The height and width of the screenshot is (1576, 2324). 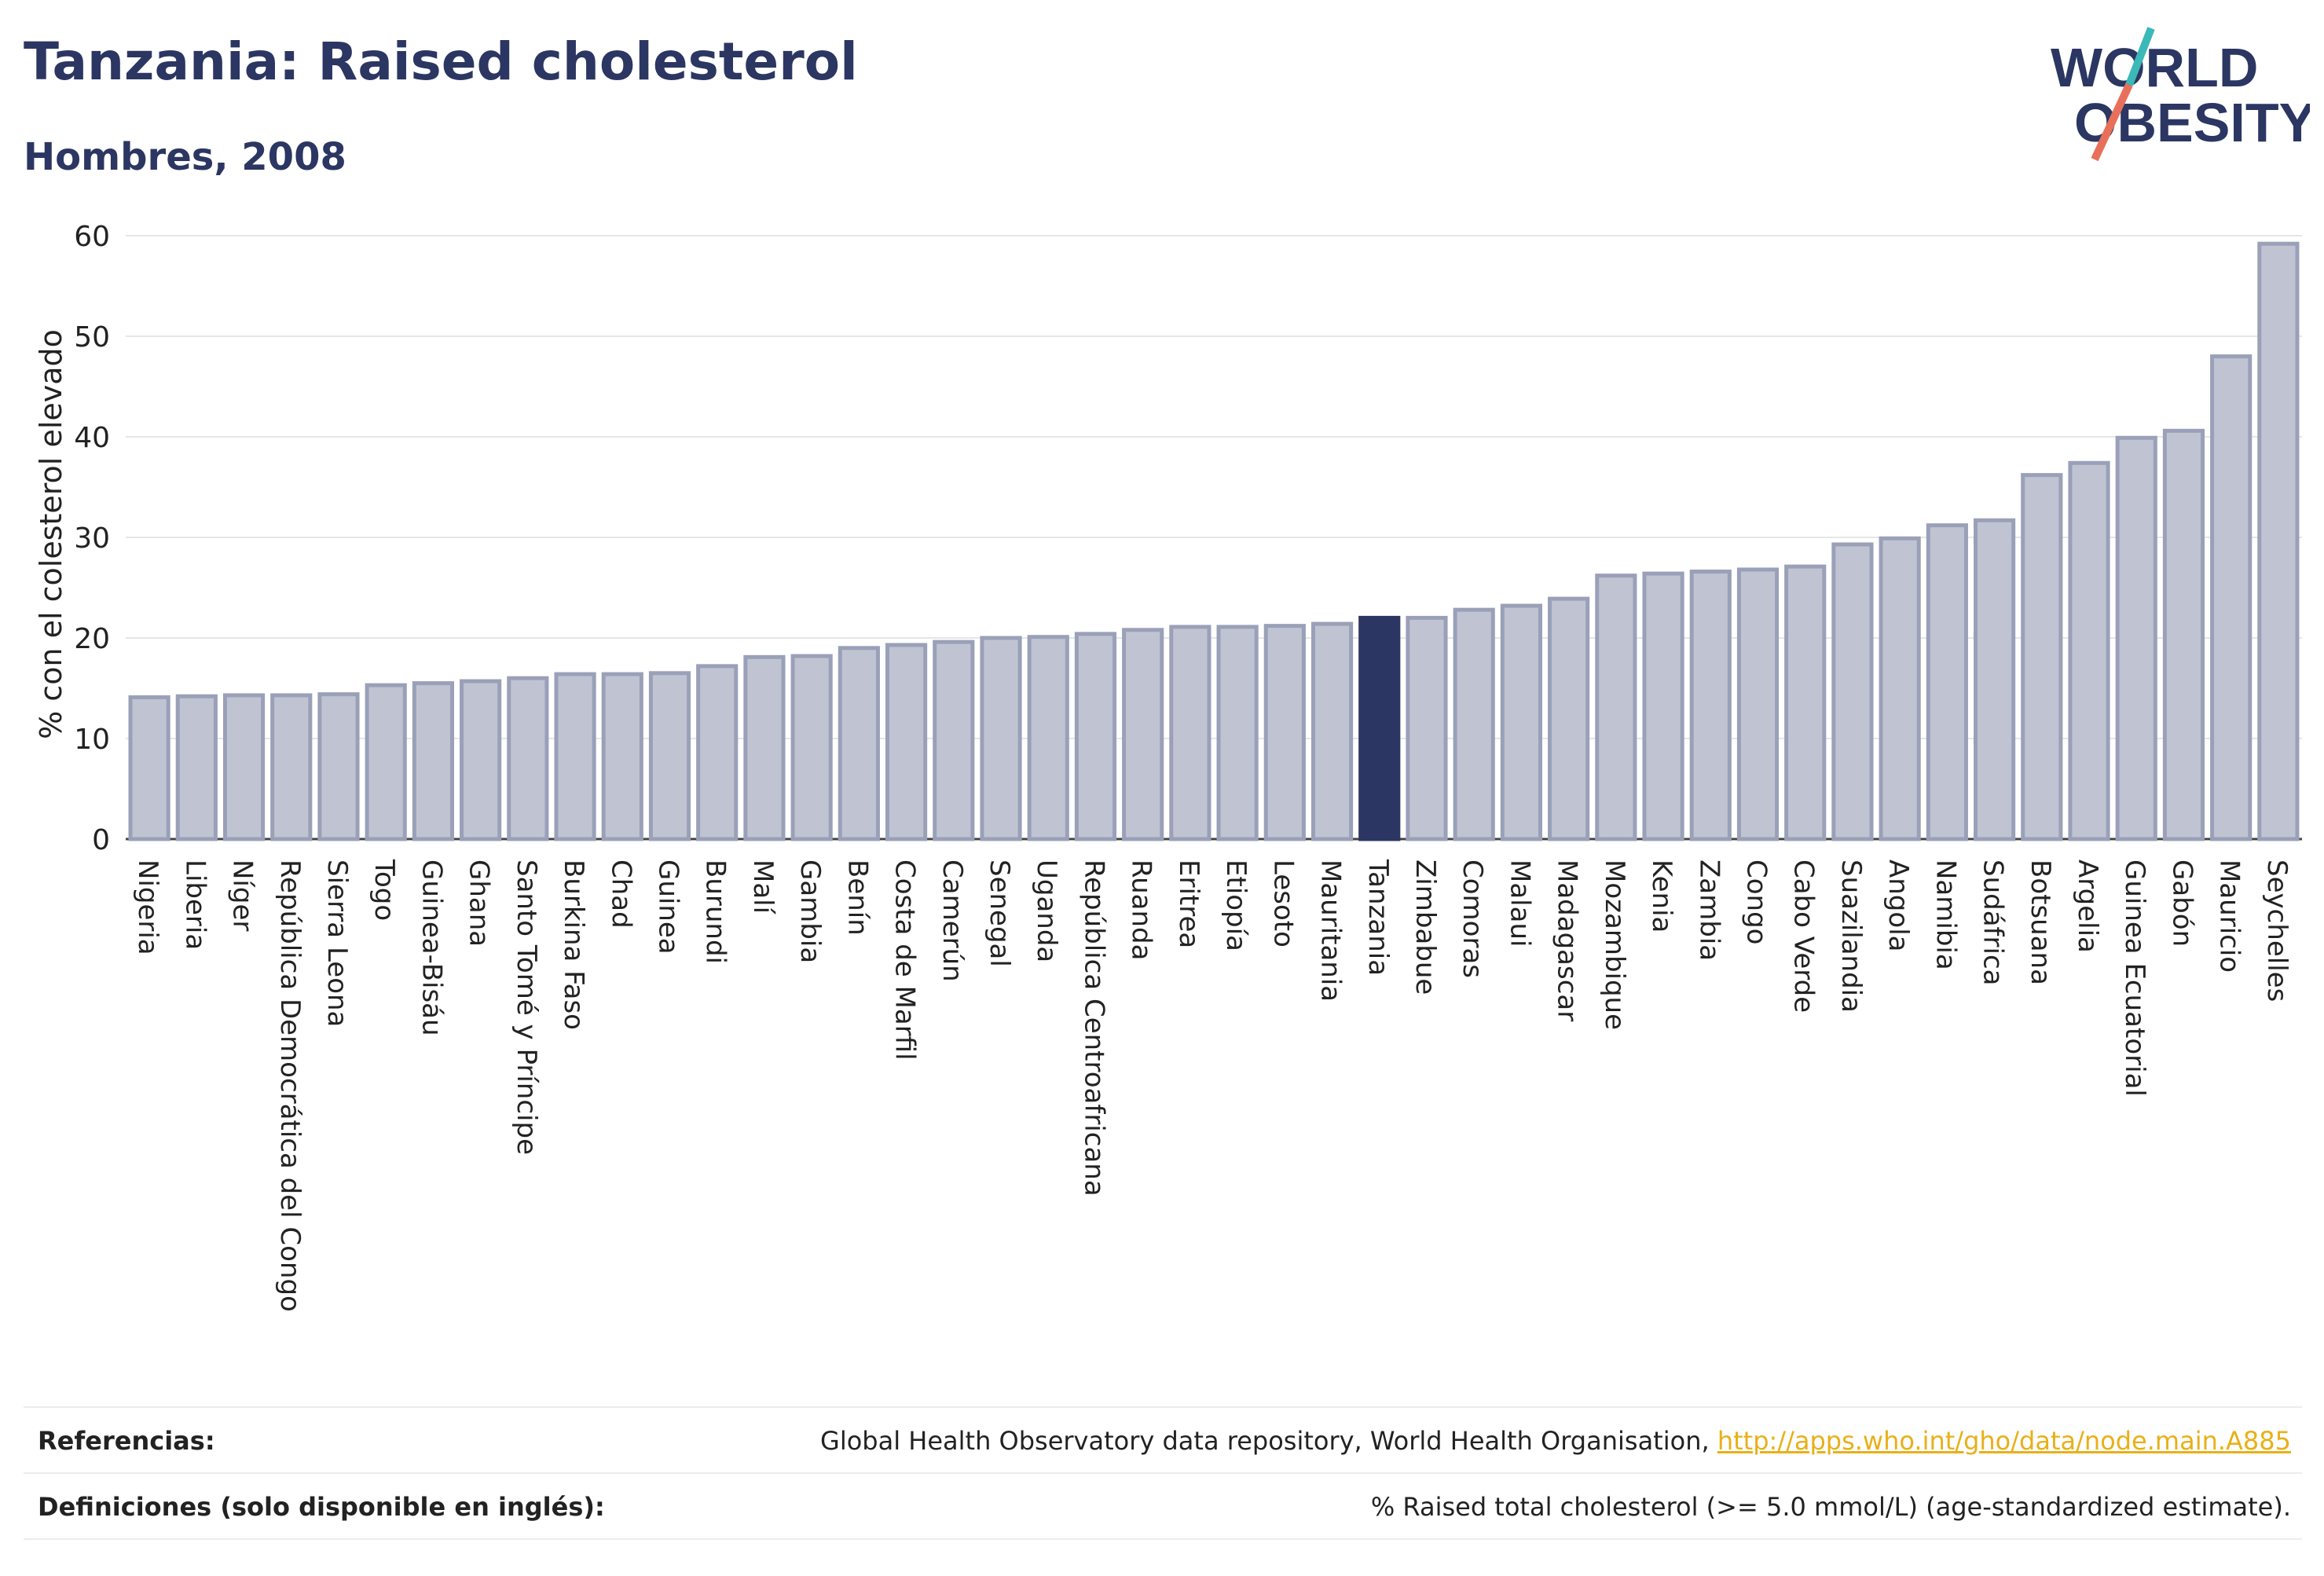 I want to click on x-tick-label: Malí, so click(x=763, y=887).